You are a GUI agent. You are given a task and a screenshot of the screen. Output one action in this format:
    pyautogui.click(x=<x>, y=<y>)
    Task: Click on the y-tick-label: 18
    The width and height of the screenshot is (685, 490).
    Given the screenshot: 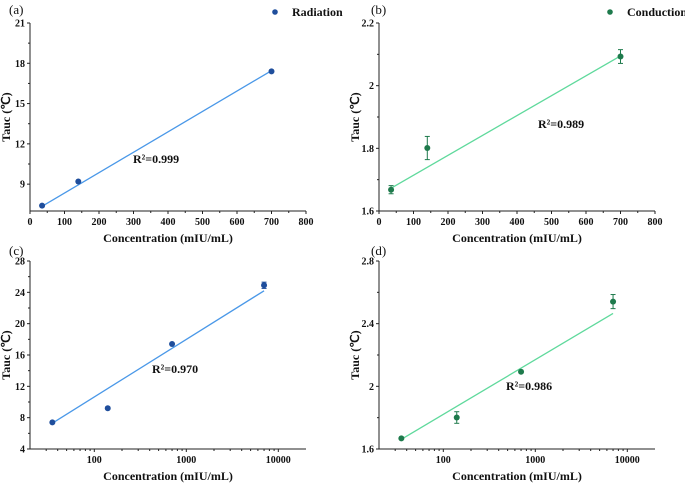 What is the action you would take?
    pyautogui.click(x=20, y=64)
    